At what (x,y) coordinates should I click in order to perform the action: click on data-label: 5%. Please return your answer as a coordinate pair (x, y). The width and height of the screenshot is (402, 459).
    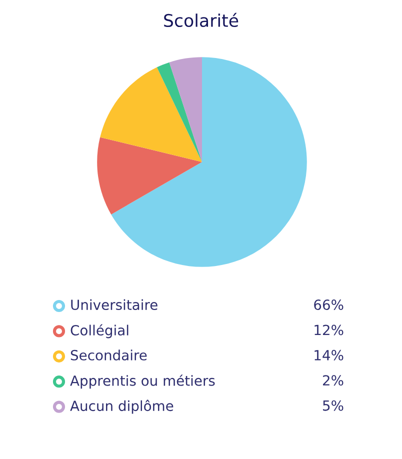
    Looking at the image, I should click on (333, 405).